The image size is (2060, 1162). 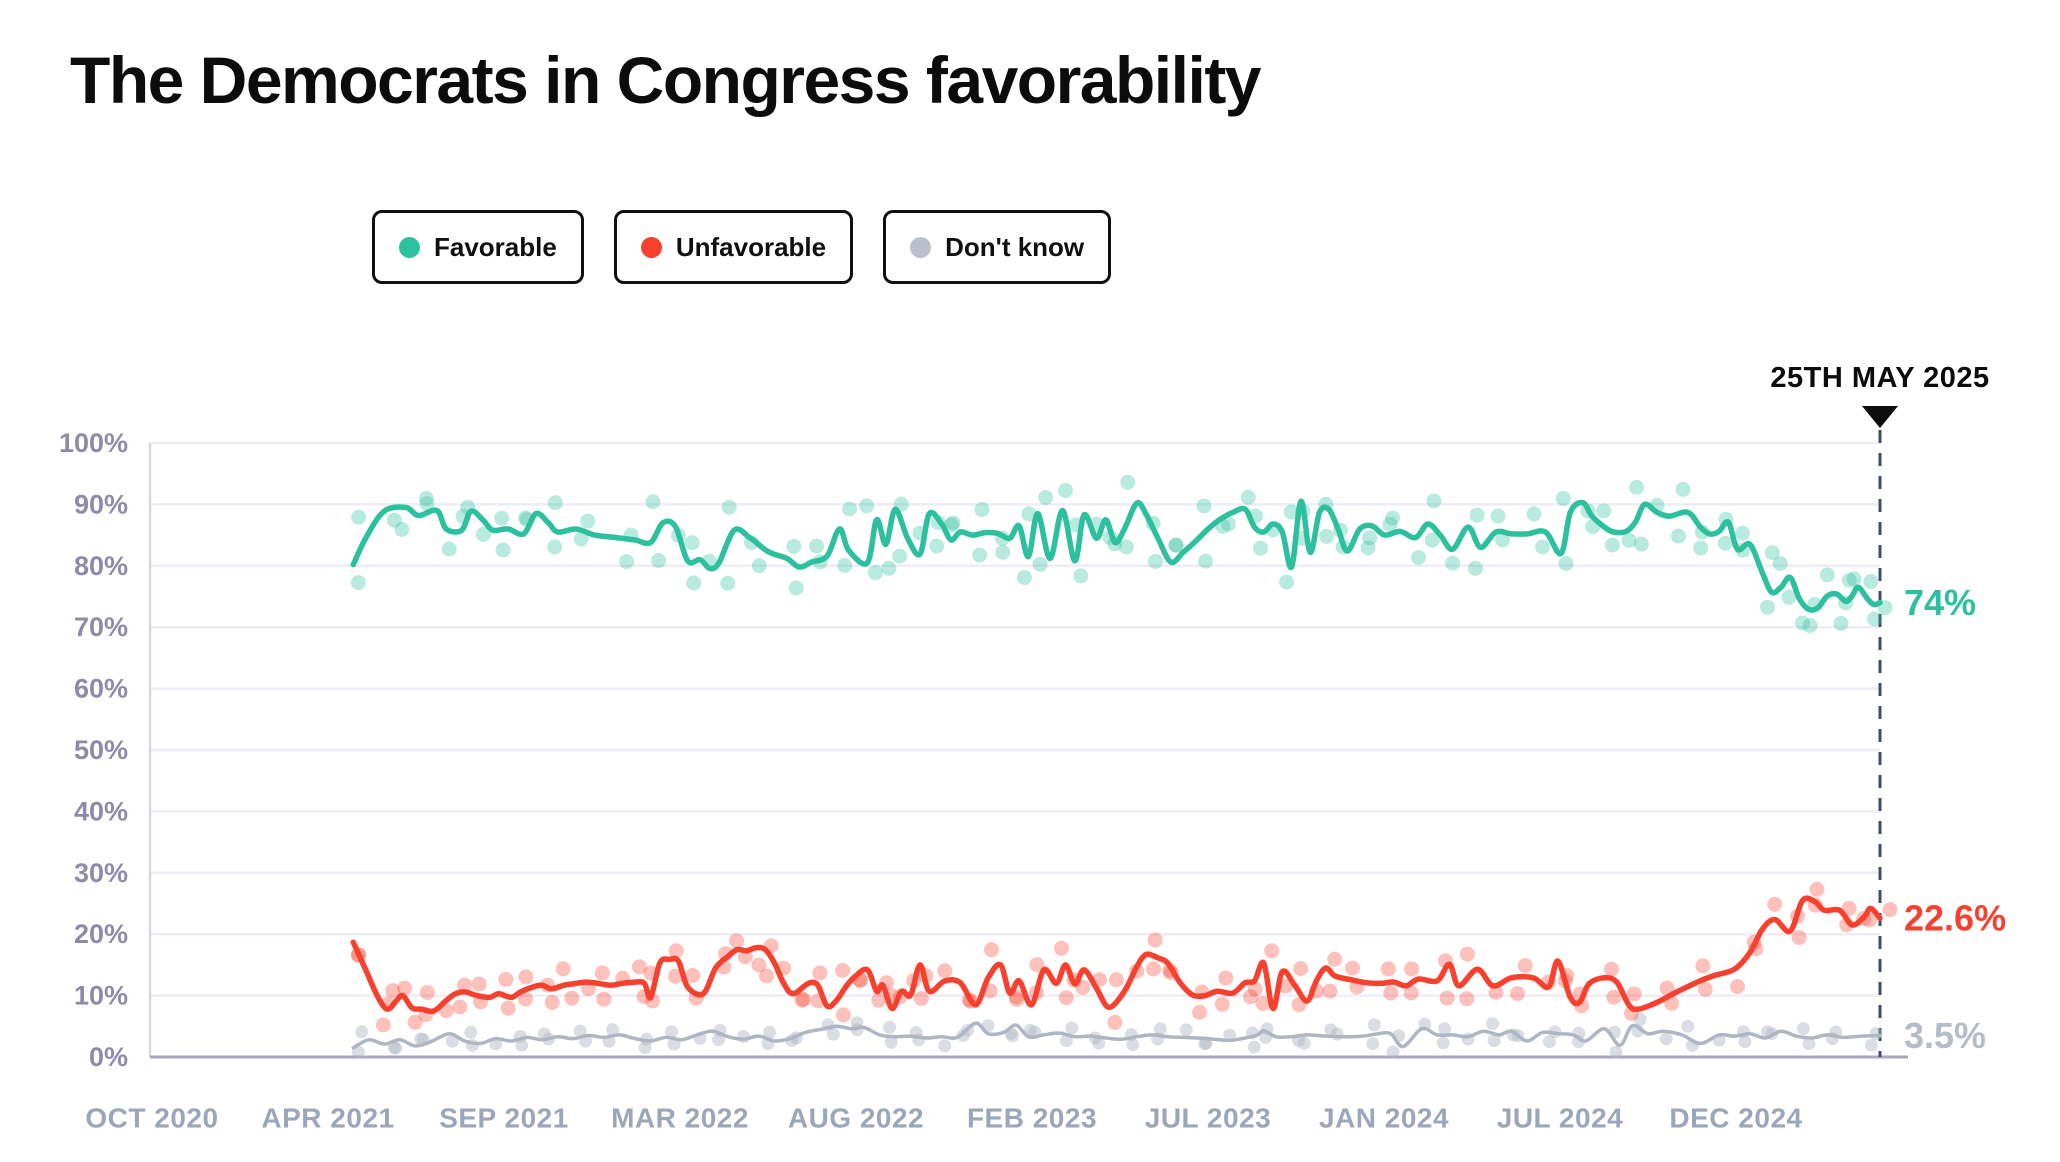 I want to click on end-label-unfavorable: 22.6%, so click(x=1955, y=918).